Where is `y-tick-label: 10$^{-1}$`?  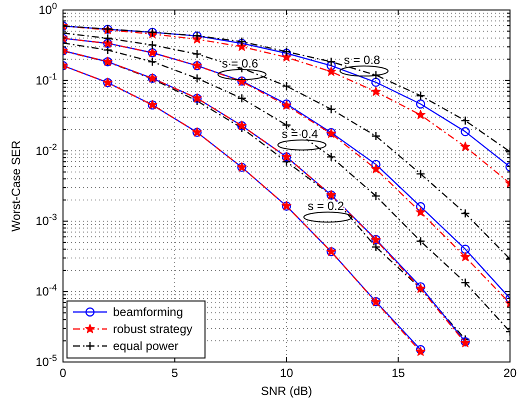 y-tick-label: 10$^{-1}$ is located at coordinates (46, 79).